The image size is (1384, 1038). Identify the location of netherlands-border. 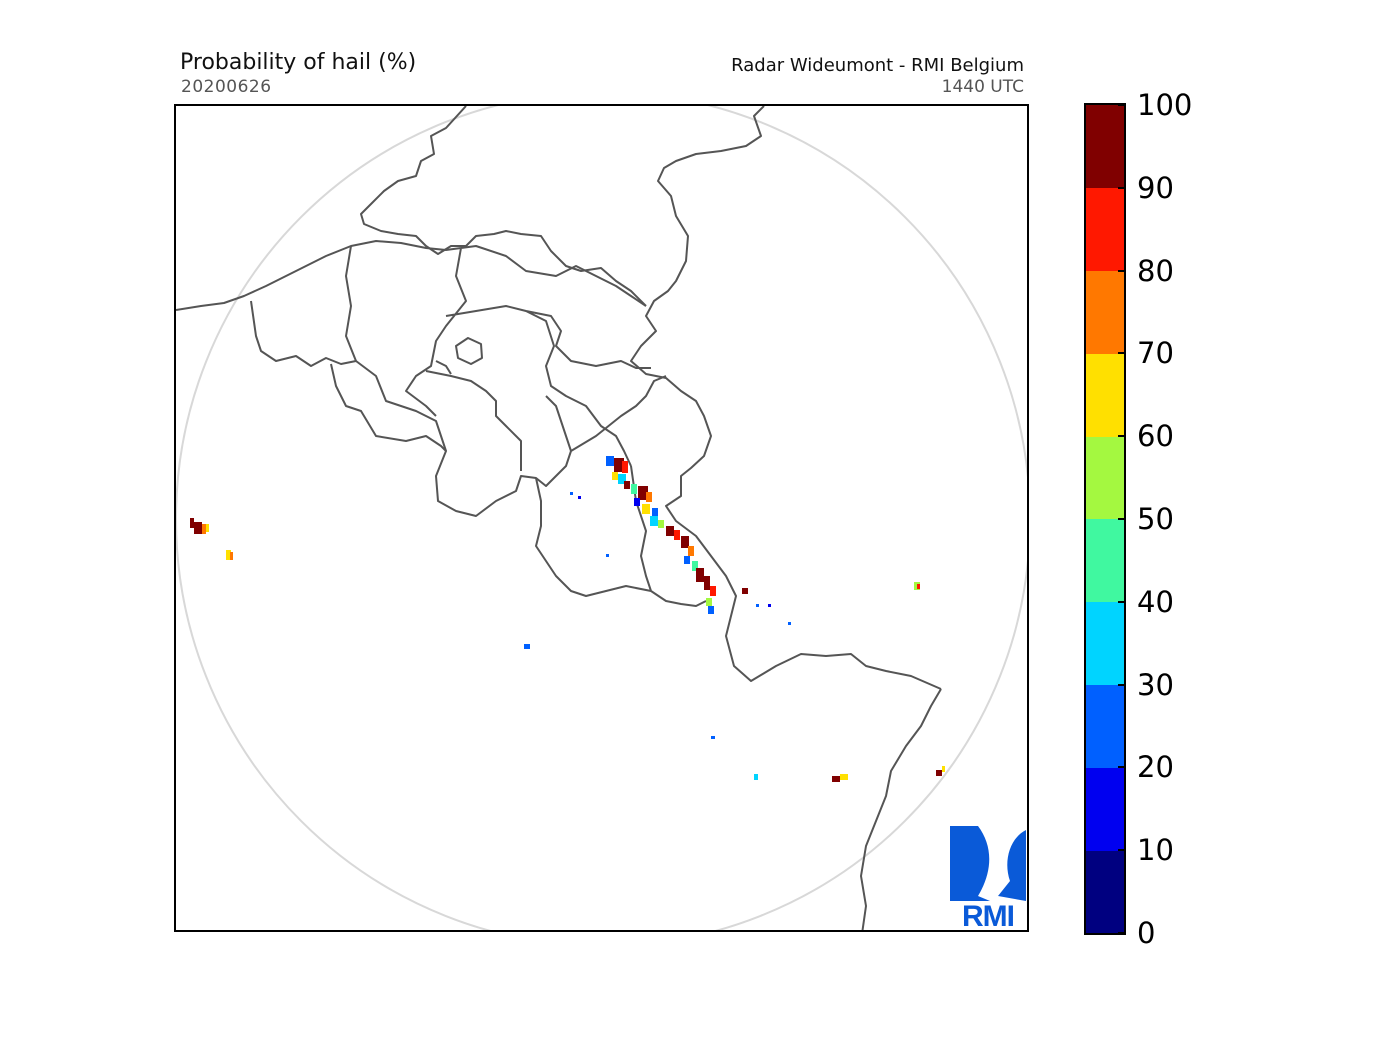
(503, 206).